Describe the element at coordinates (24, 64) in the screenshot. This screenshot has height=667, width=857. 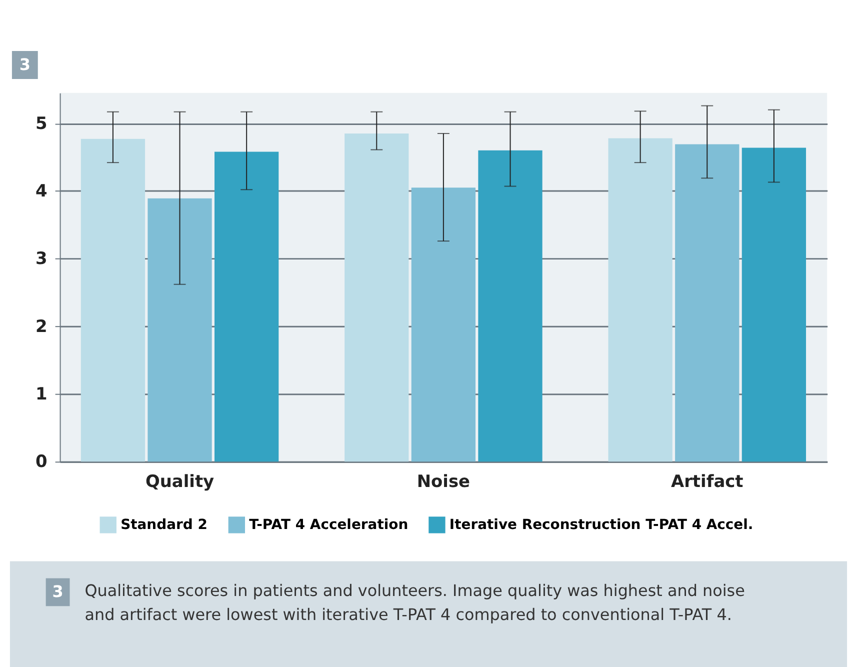
I see `chart-title: 3` at that location.